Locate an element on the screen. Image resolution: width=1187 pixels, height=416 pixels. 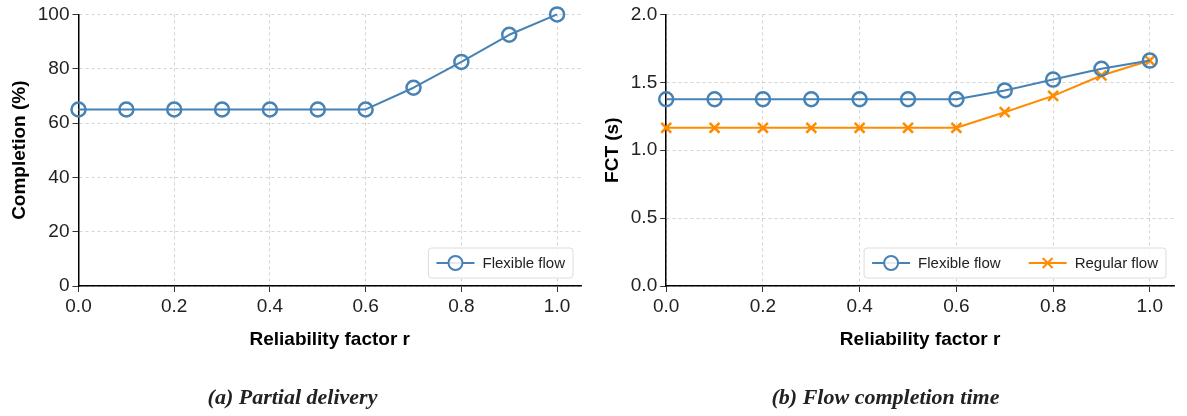
legend-label: Regular flow is located at coordinates (1116, 263).